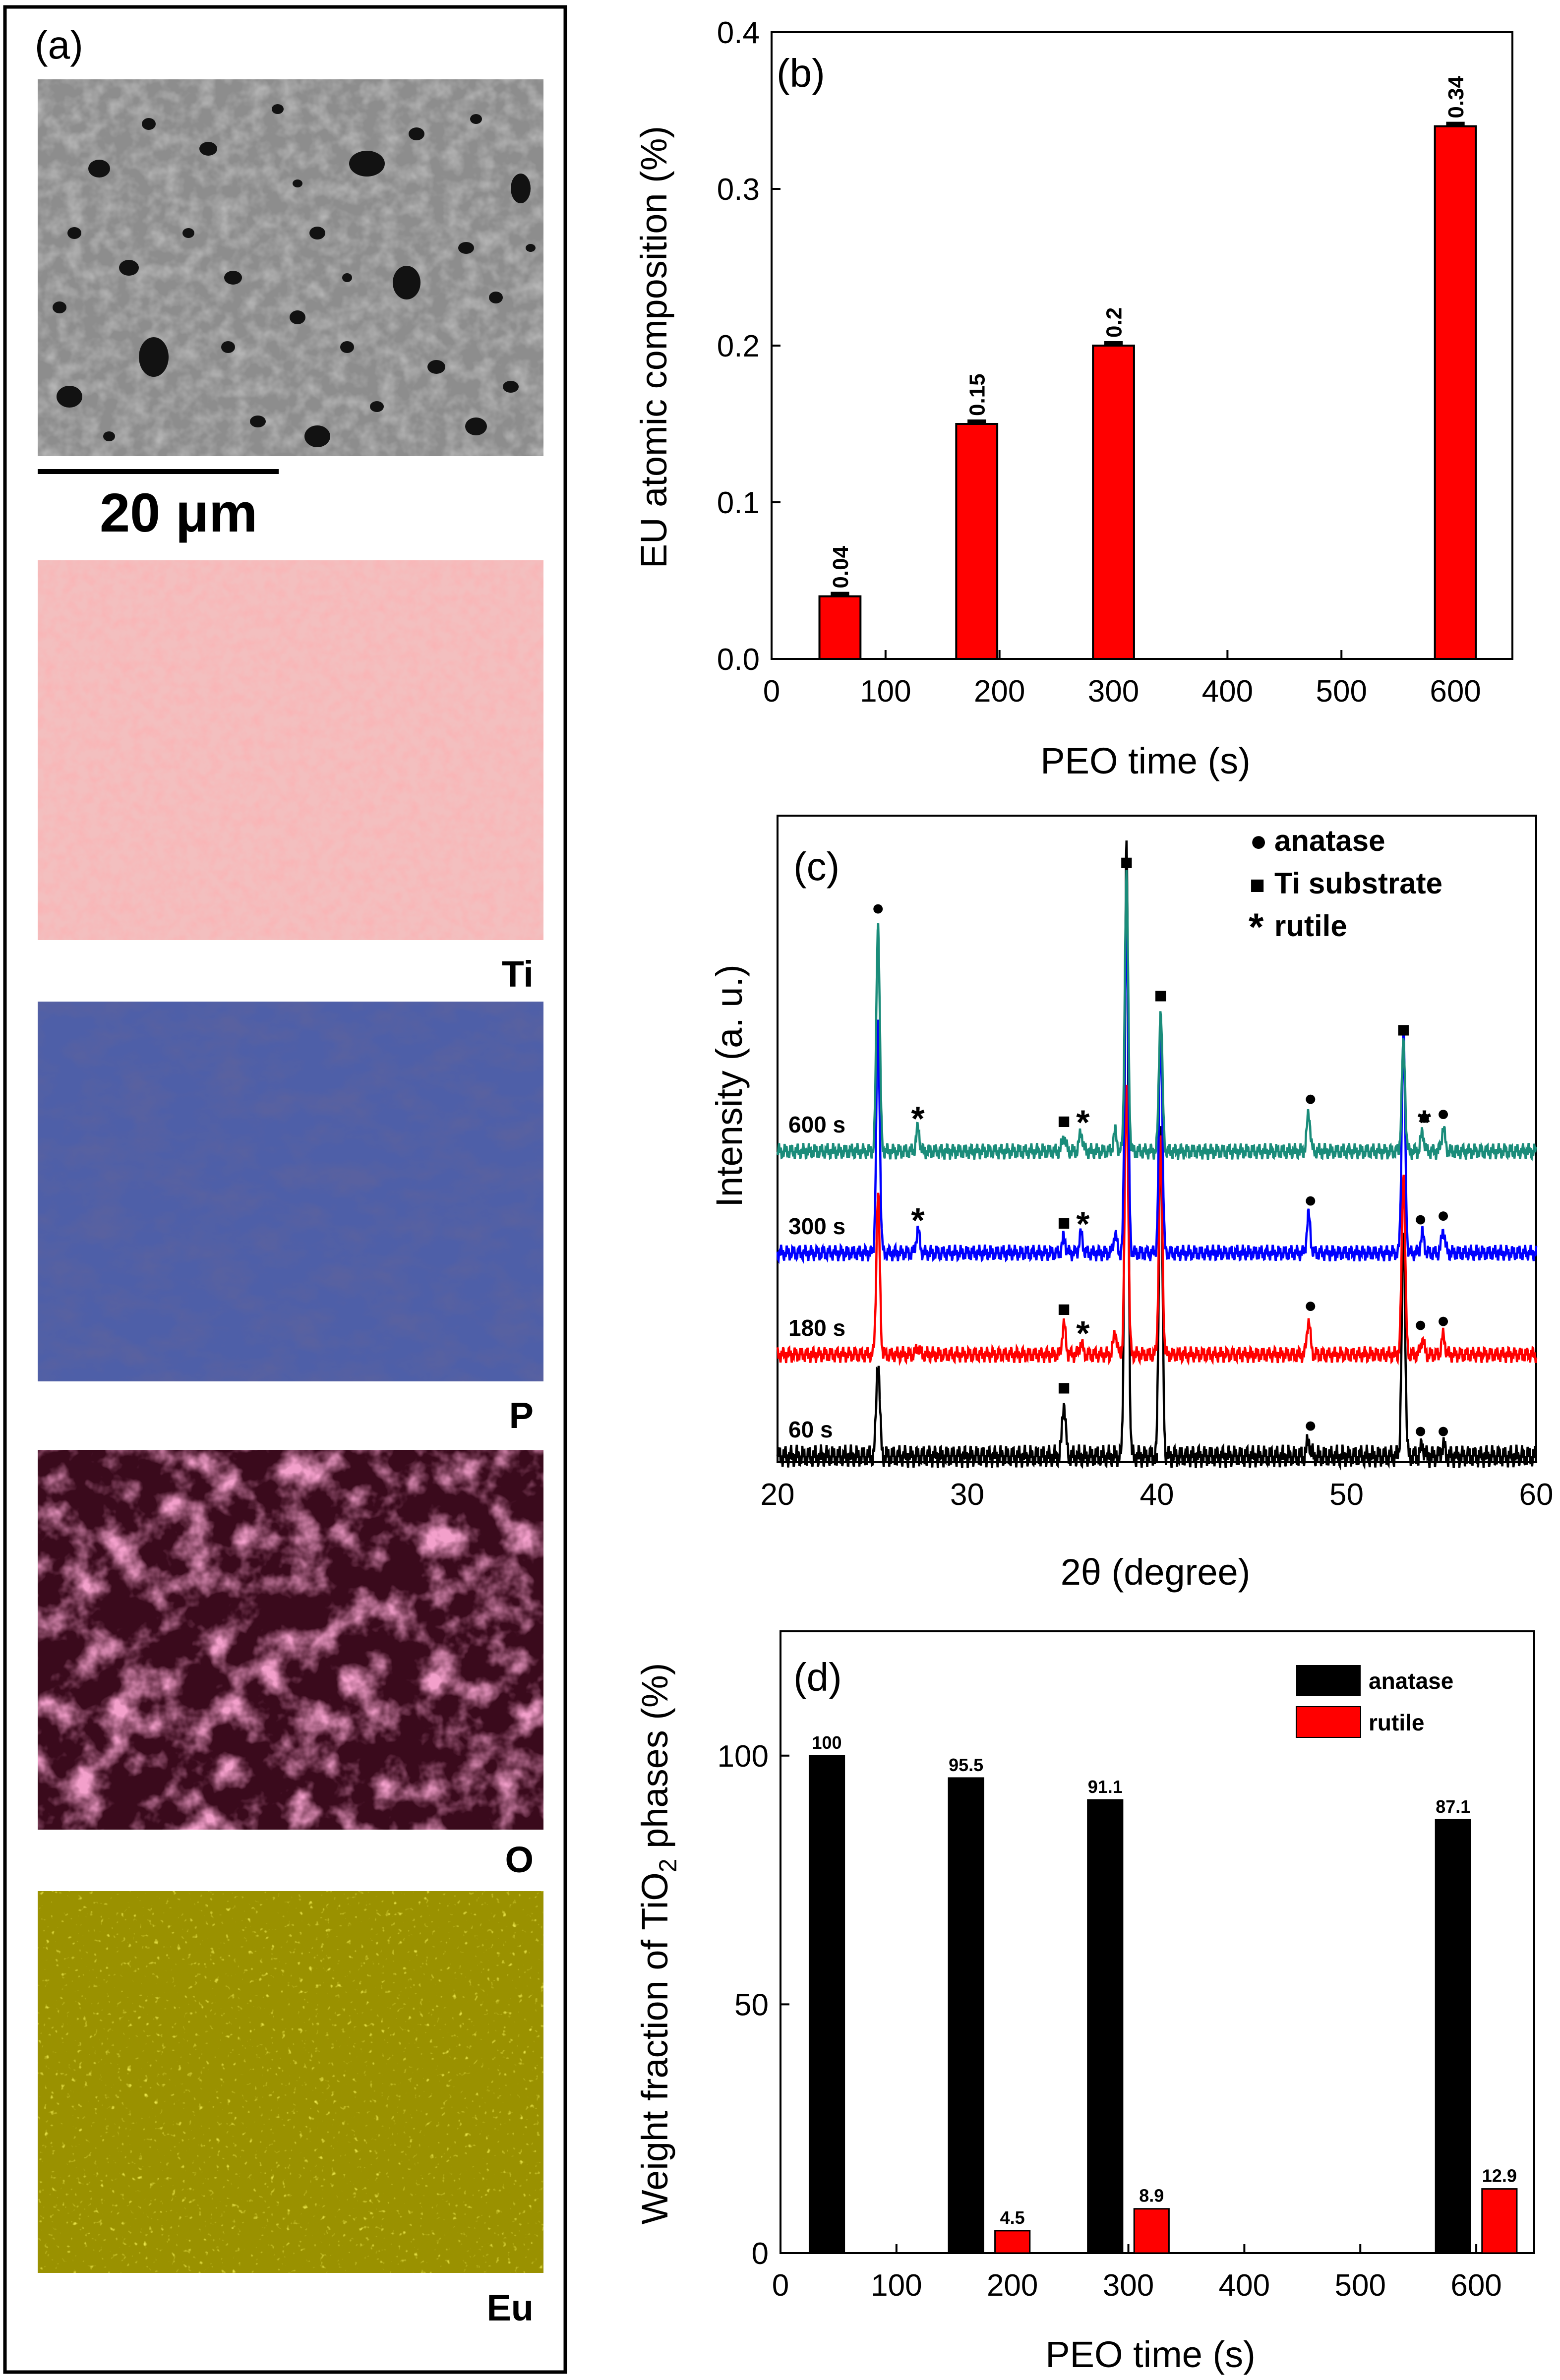 This screenshot has width=1560, height=2380. I want to click on legend-rutile-swatch, so click(1328, 1722).